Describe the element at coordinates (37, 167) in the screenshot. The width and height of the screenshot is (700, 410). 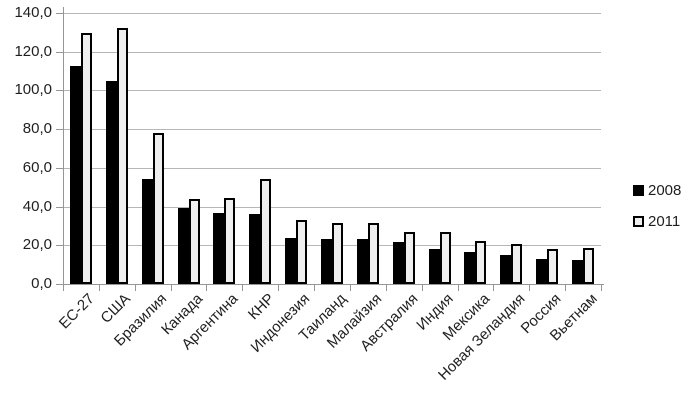
I see `y-axis-label: 60,0` at that location.